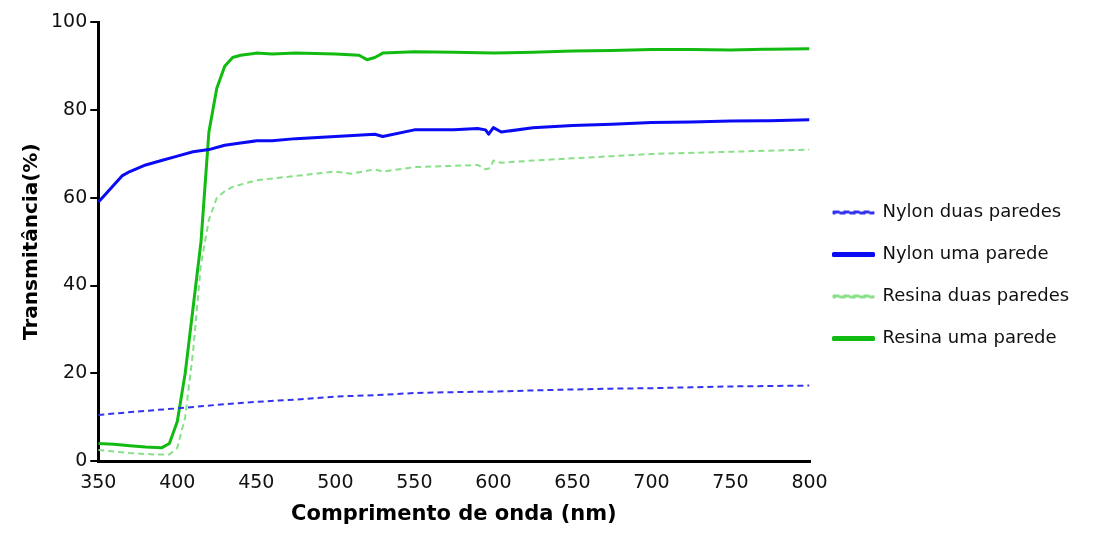 This screenshot has height=543, width=1106. Describe the element at coordinates (809, 481) in the screenshot. I see `x-tick-label: 800` at that location.